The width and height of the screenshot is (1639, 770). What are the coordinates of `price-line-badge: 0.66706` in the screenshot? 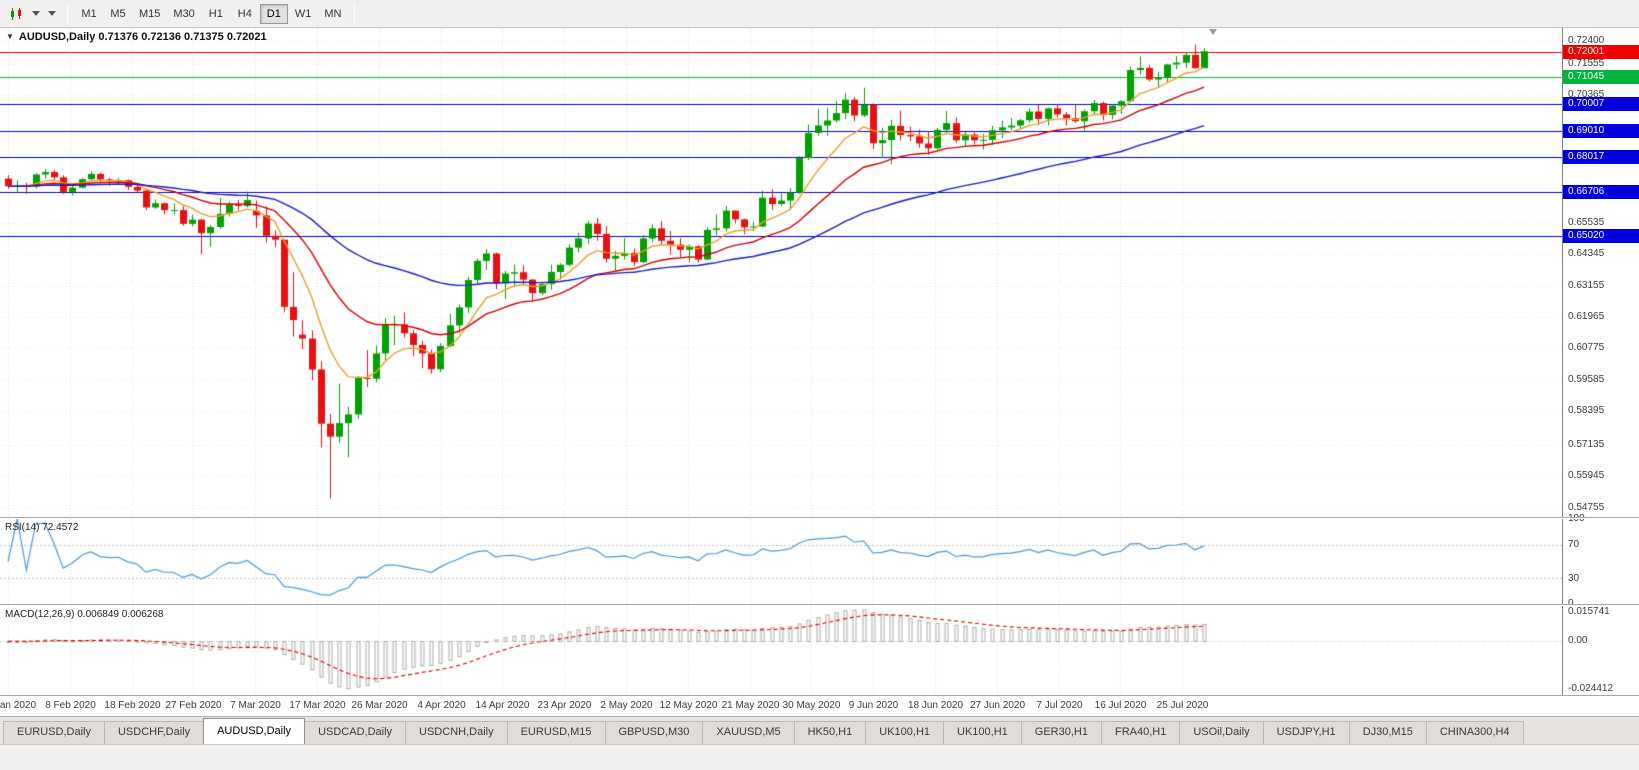 It's located at (1601, 191).